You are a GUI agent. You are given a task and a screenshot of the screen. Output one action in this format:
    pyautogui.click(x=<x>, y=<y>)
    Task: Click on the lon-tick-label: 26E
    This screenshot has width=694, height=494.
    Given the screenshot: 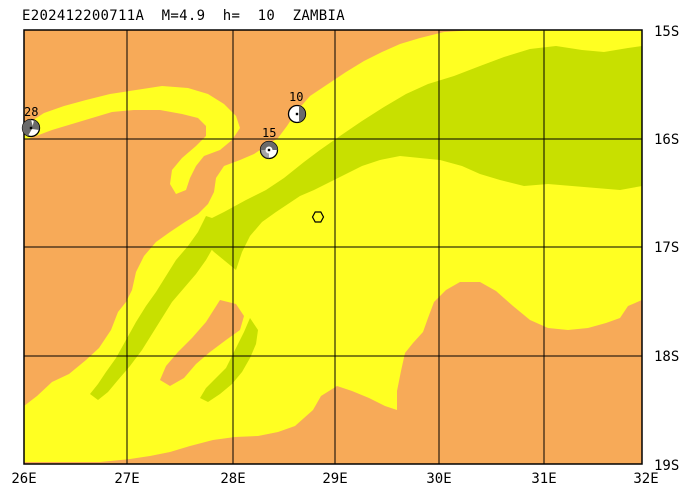 What is the action you would take?
    pyautogui.click(x=23, y=479)
    